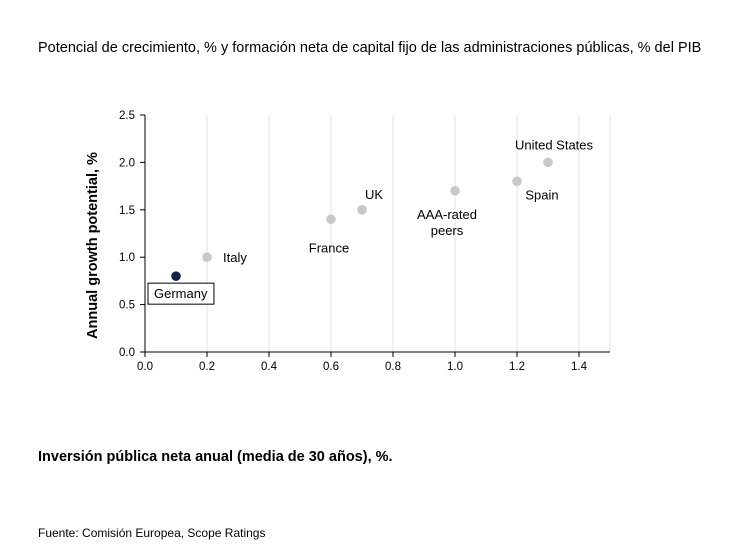 This screenshot has height=550, width=754. Describe the element at coordinates (269, 367) in the screenshot. I see `x-tick-label: 0.4` at that location.